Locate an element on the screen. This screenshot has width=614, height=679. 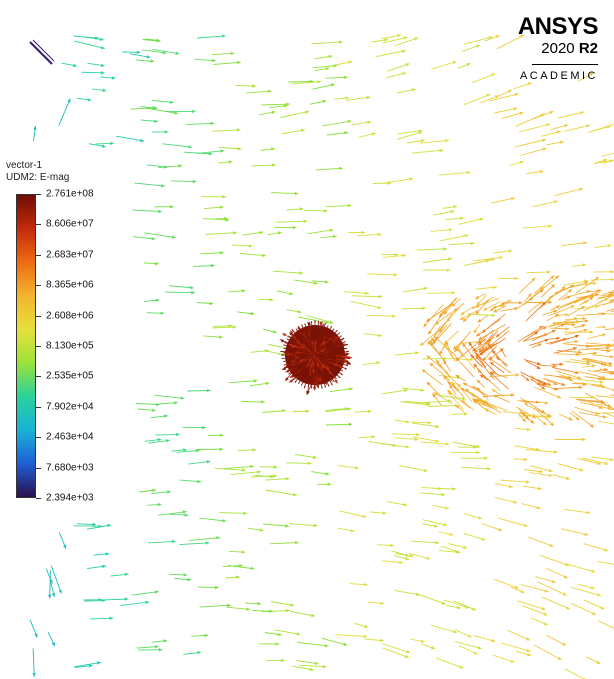
scale-tick-mark is located at coordinates (38, 468).